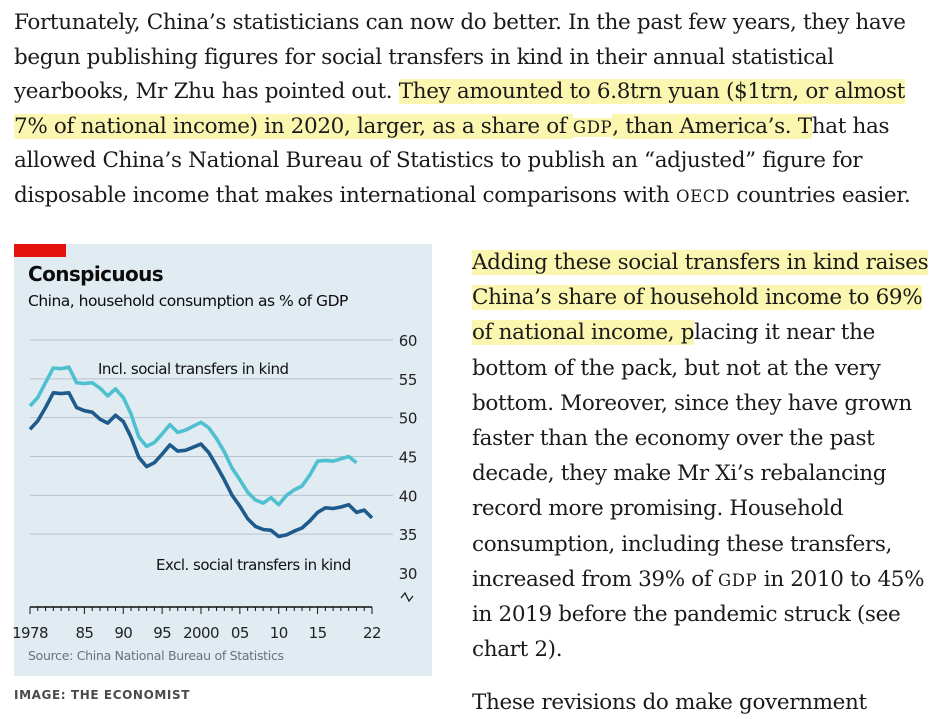  I want to click on paragraph-line: increased from 39% of GDP in 2010 to 45%, so click(698, 580).